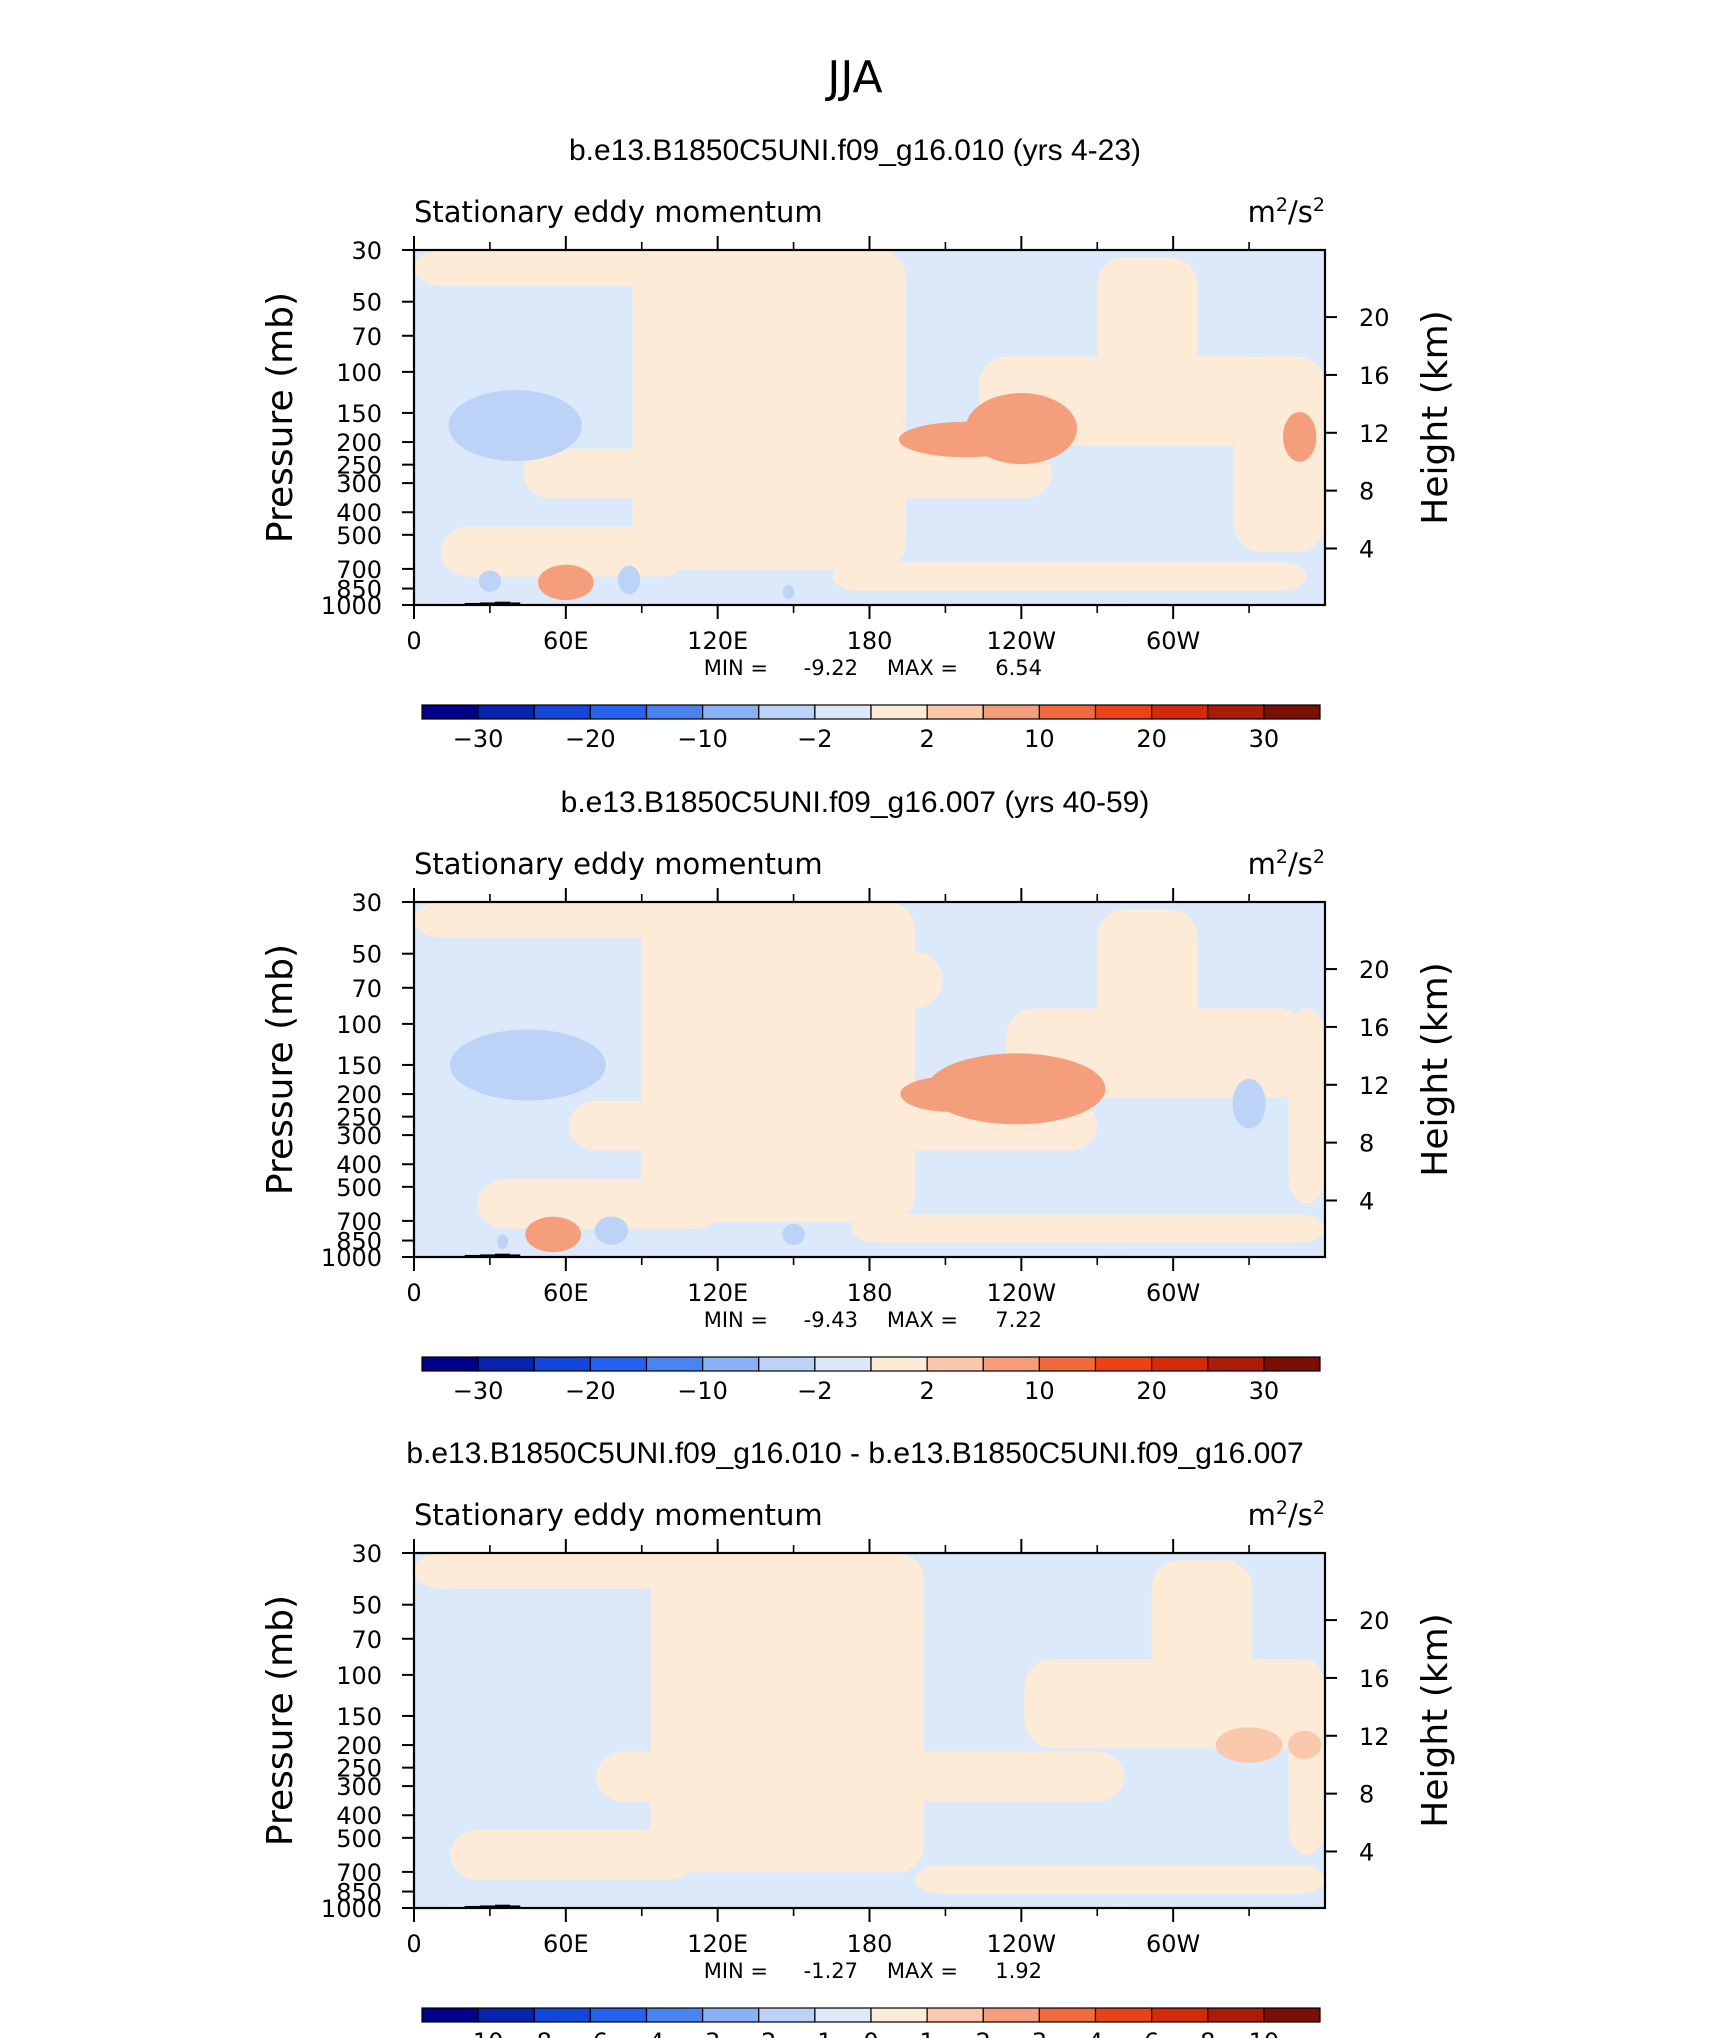  What do you see at coordinates (853, 77) in the screenshot?
I see `page-title: JJA` at bounding box center [853, 77].